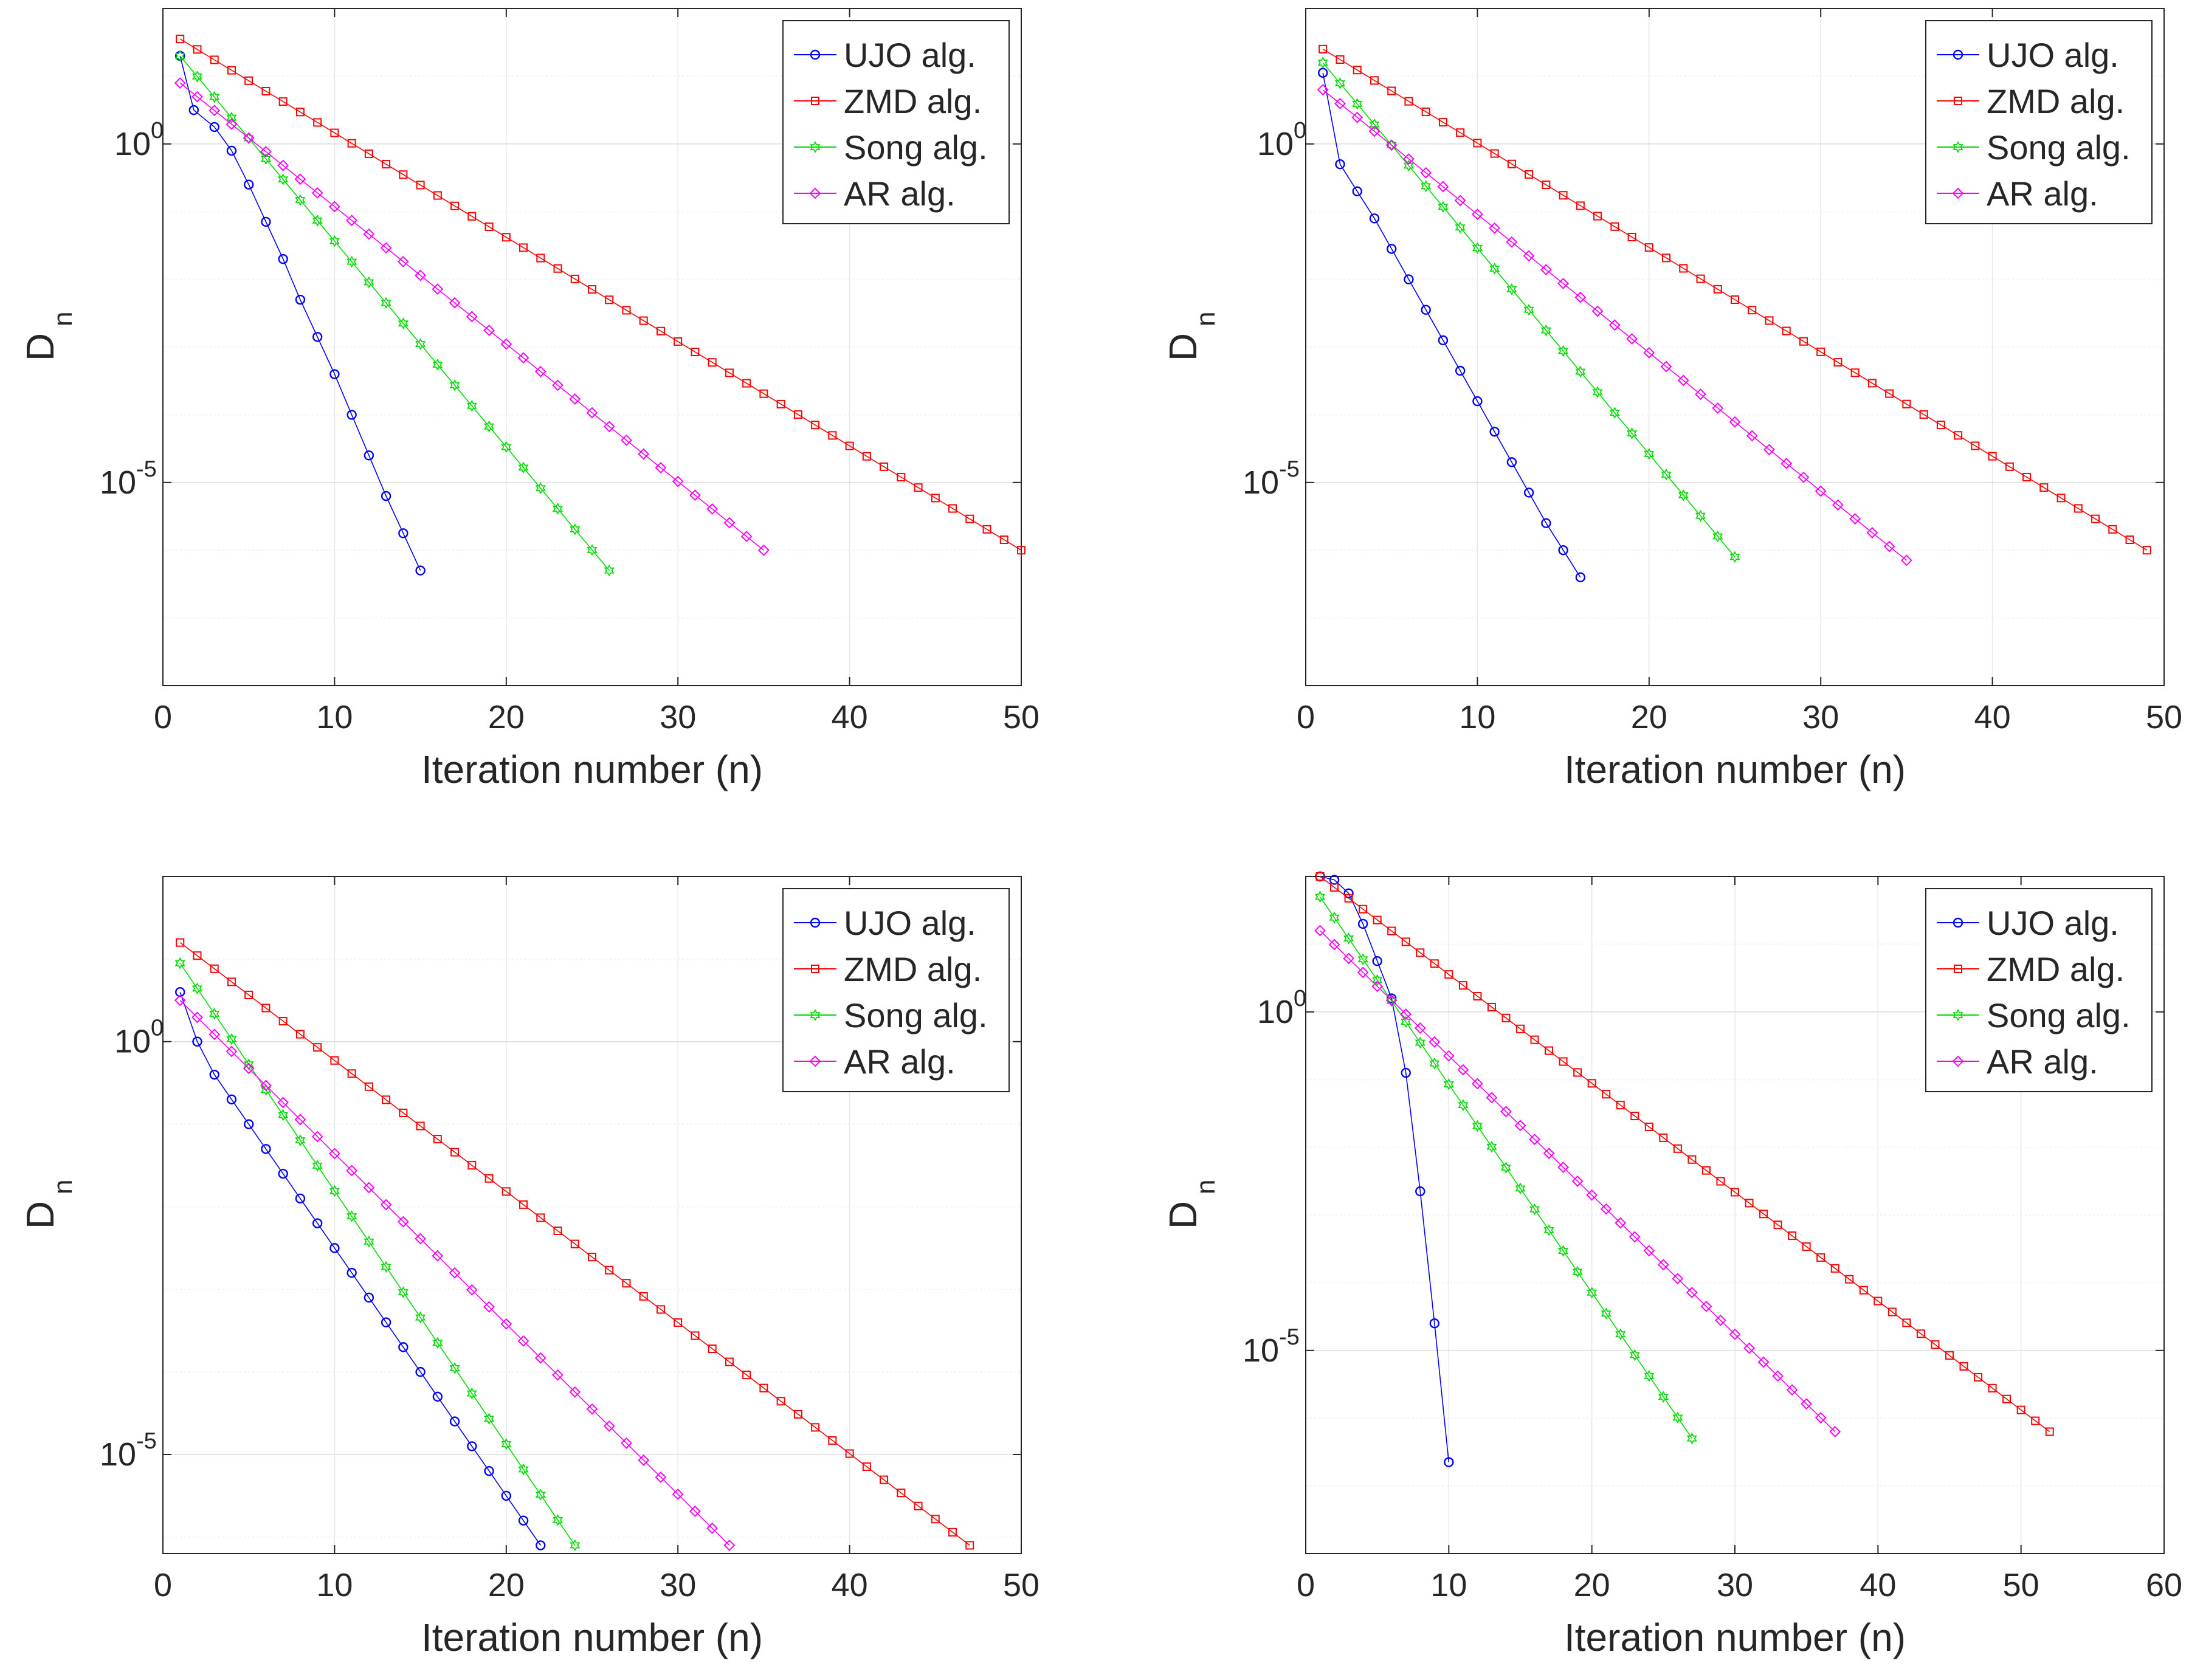 The width and height of the screenshot is (2189, 1680). I want to click on series-zmd, so click(601, 295).